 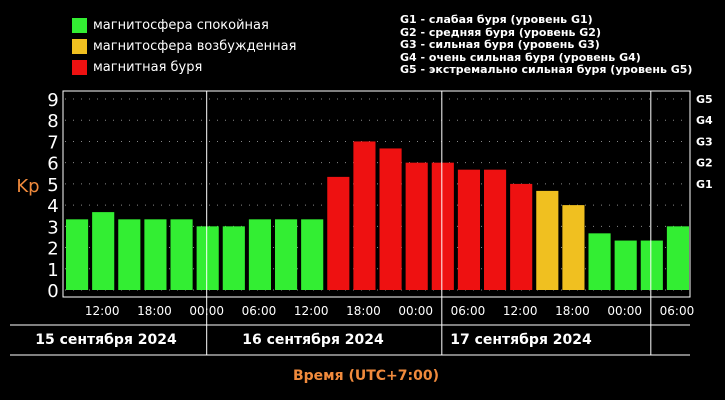 What do you see at coordinates (572, 311) in the screenshot?
I see `x-tick-label-9: 18:00` at bounding box center [572, 311].